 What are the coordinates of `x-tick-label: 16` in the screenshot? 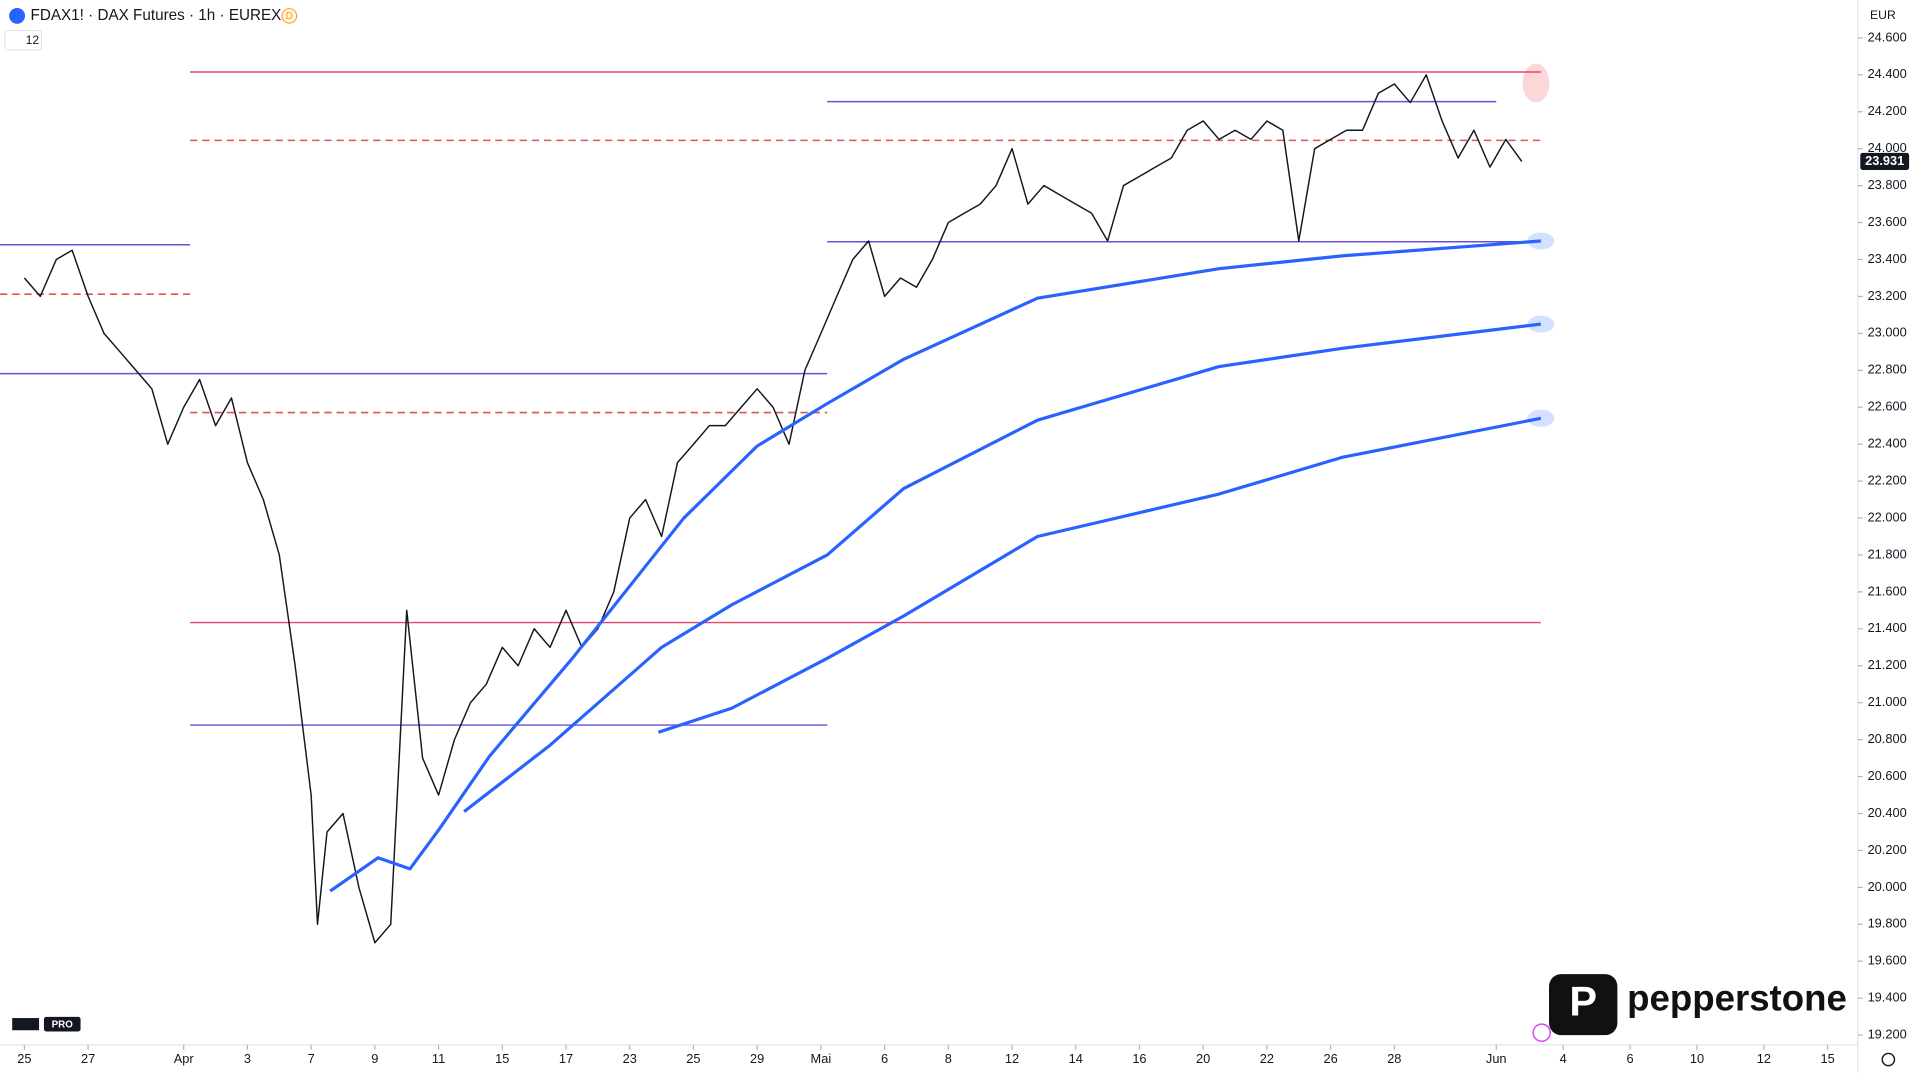 It's located at (1139, 1058).